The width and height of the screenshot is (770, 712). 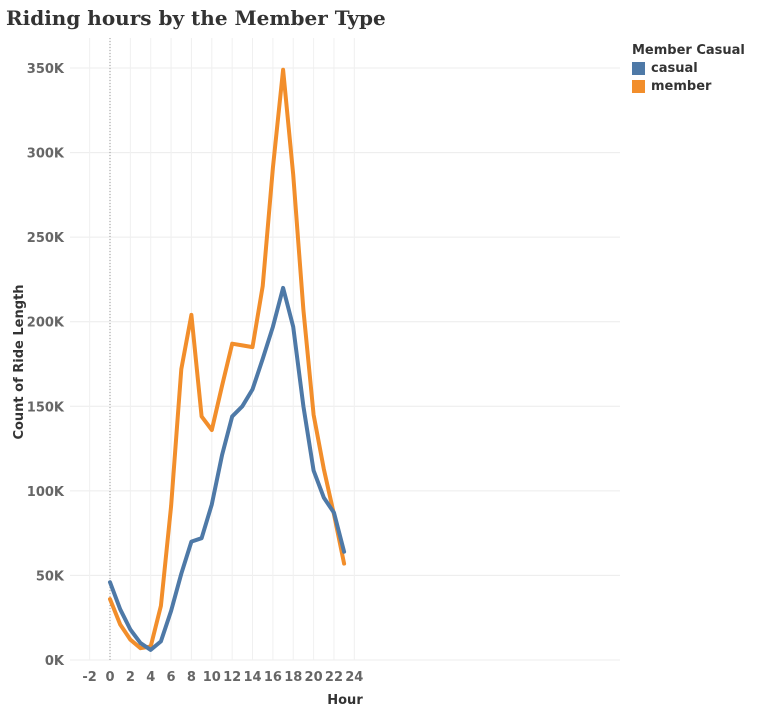 What do you see at coordinates (109, 677) in the screenshot?
I see `x-tick-label: 0` at bounding box center [109, 677].